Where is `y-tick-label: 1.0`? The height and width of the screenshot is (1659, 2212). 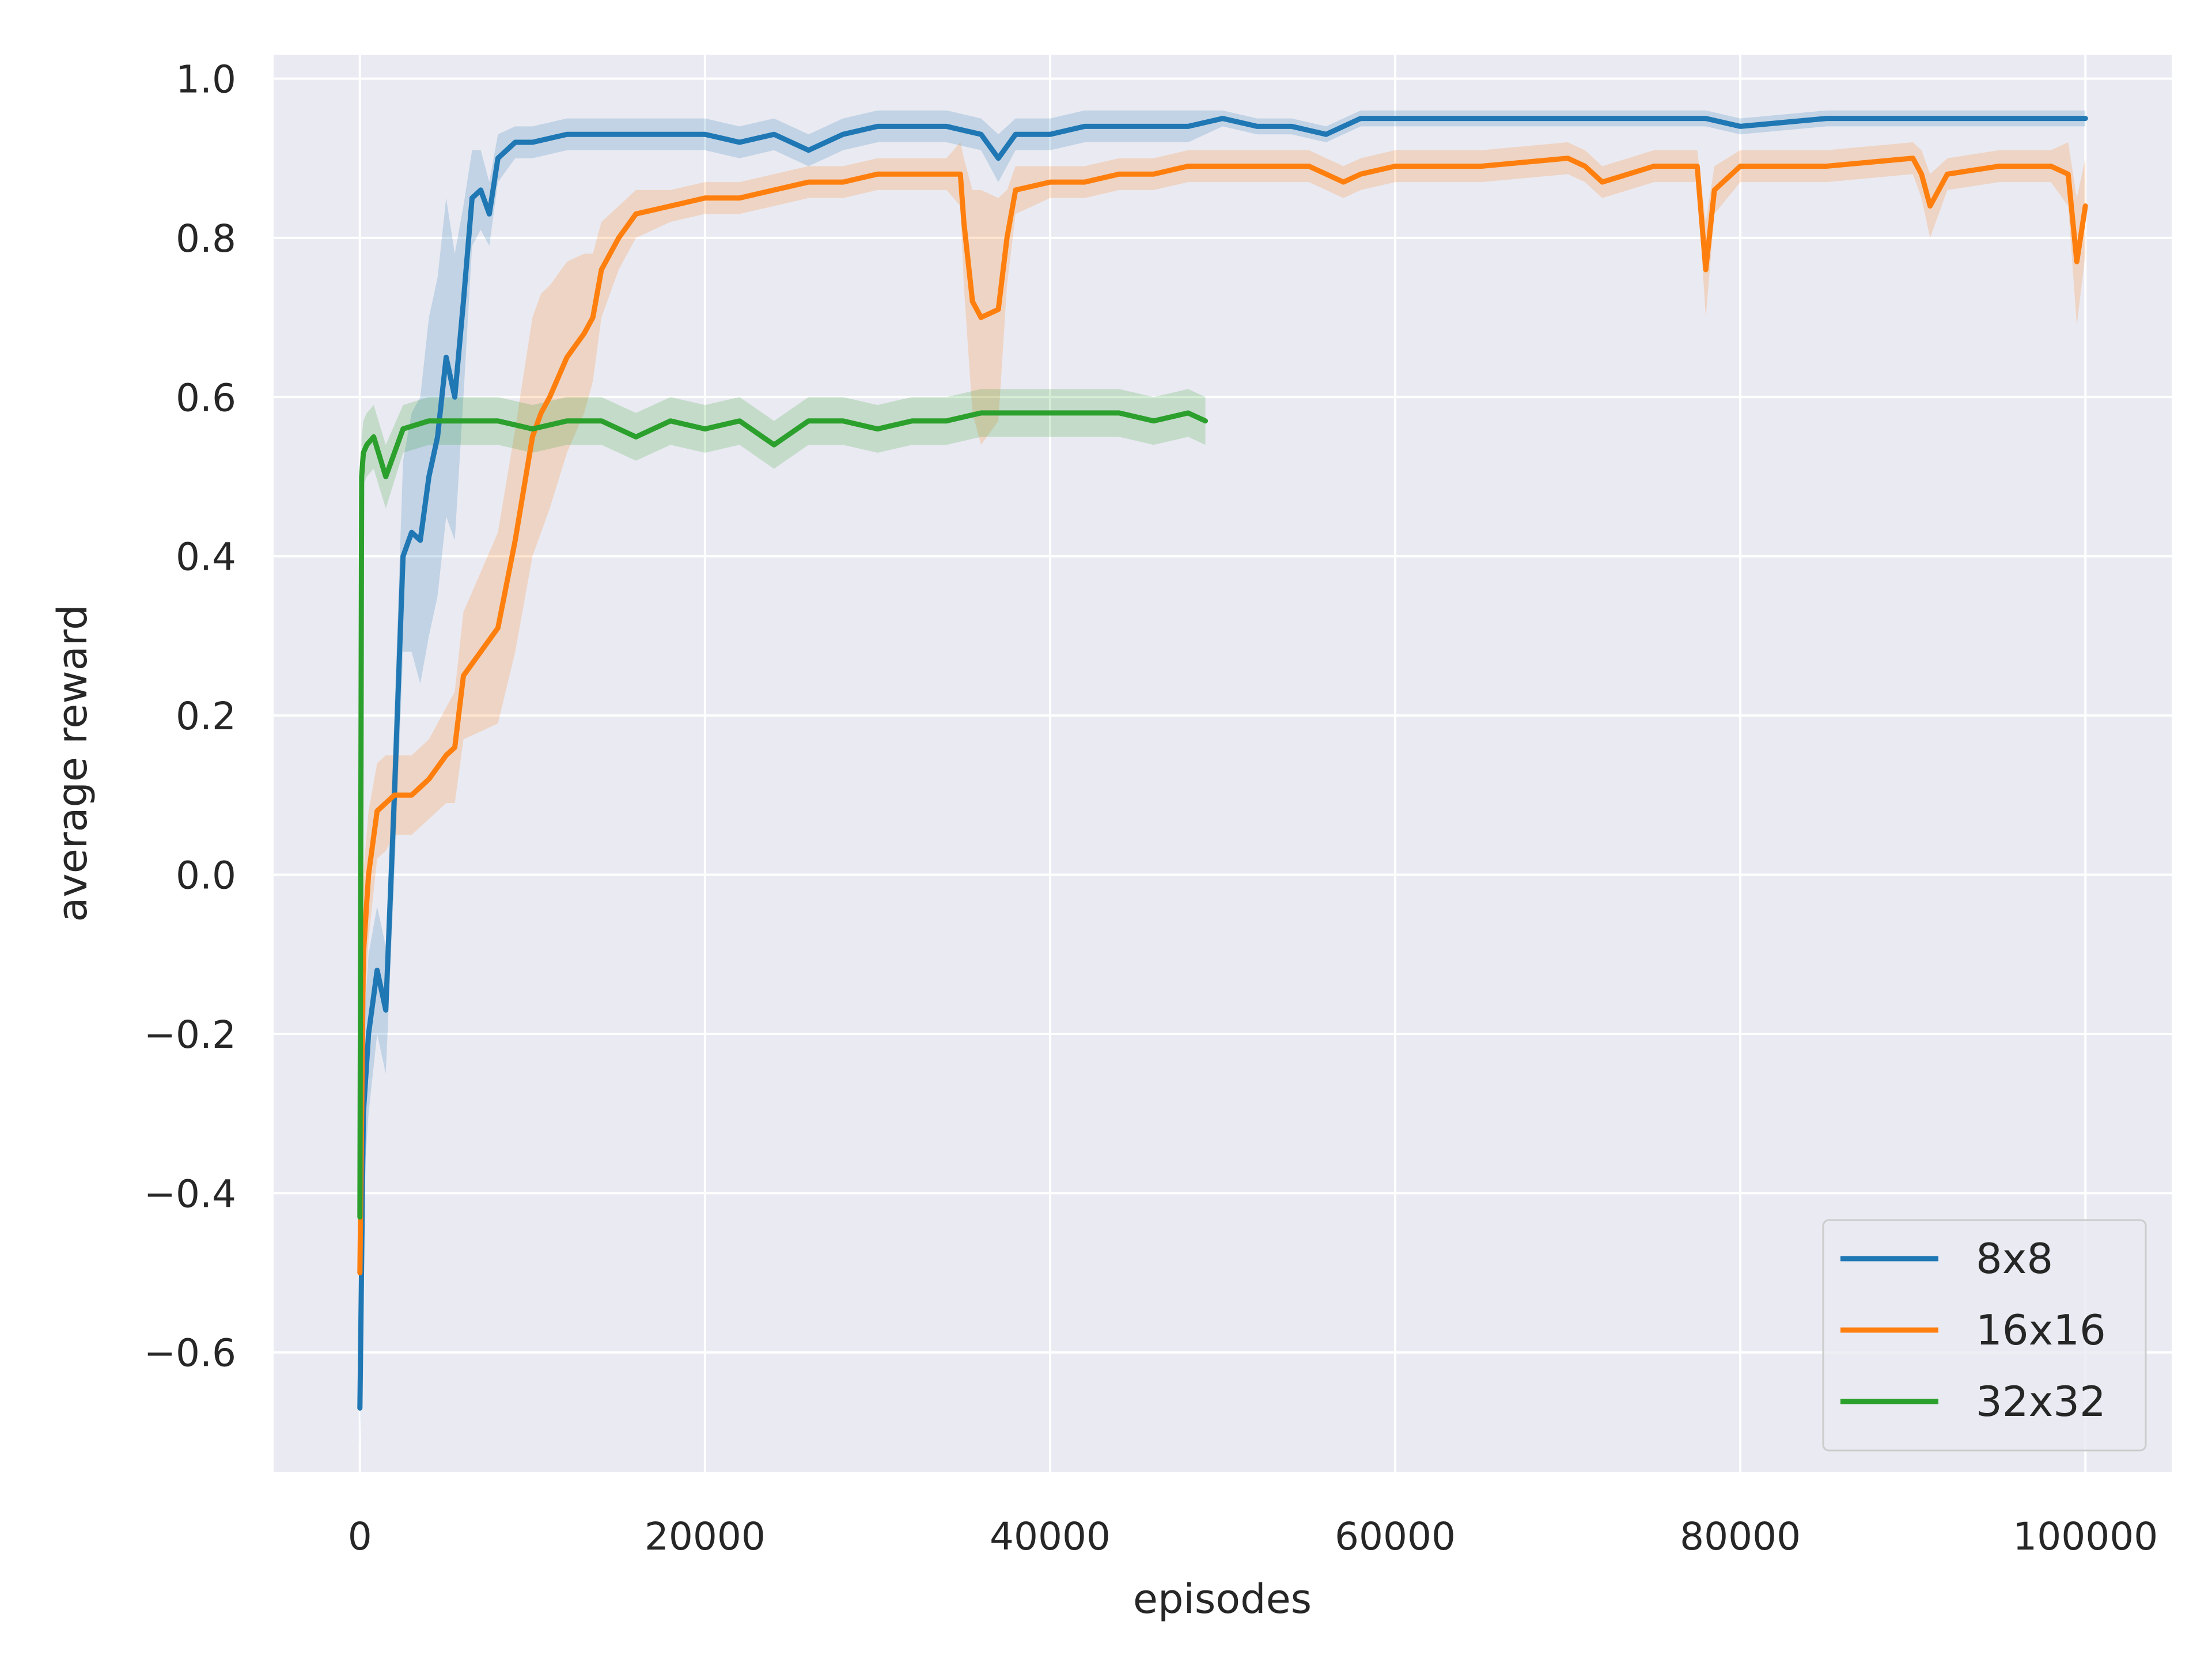 y-tick-label: 1.0 is located at coordinates (206, 79).